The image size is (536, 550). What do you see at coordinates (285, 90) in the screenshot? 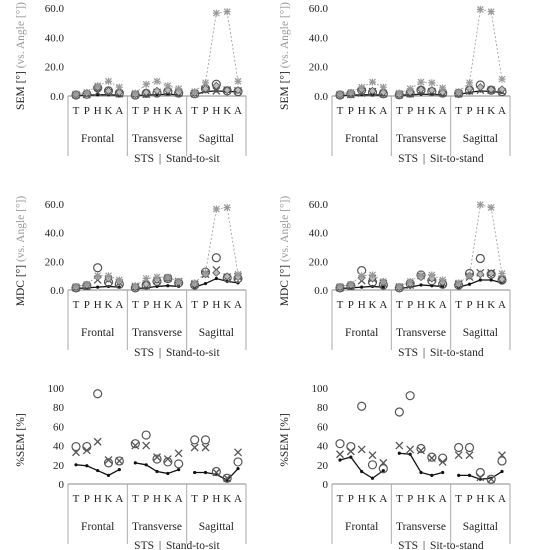
I see `y-axis-label-main: SEM [°]` at bounding box center [285, 90].